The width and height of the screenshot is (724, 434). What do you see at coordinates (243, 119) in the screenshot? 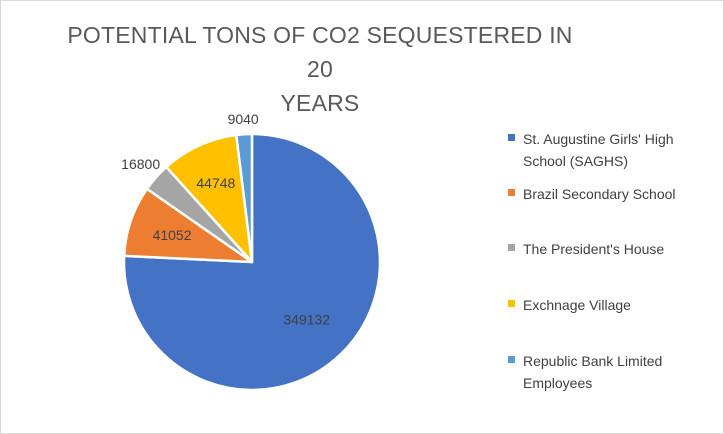
I see `data-label-republic-bank: 9040` at bounding box center [243, 119].